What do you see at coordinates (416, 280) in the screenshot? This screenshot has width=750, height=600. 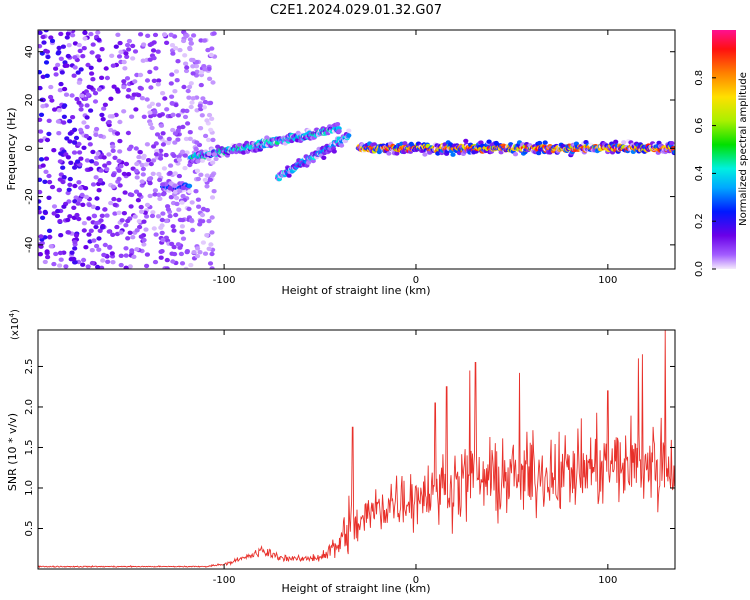 I see `spectrogram-x-tick-label: 0` at bounding box center [416, 280].